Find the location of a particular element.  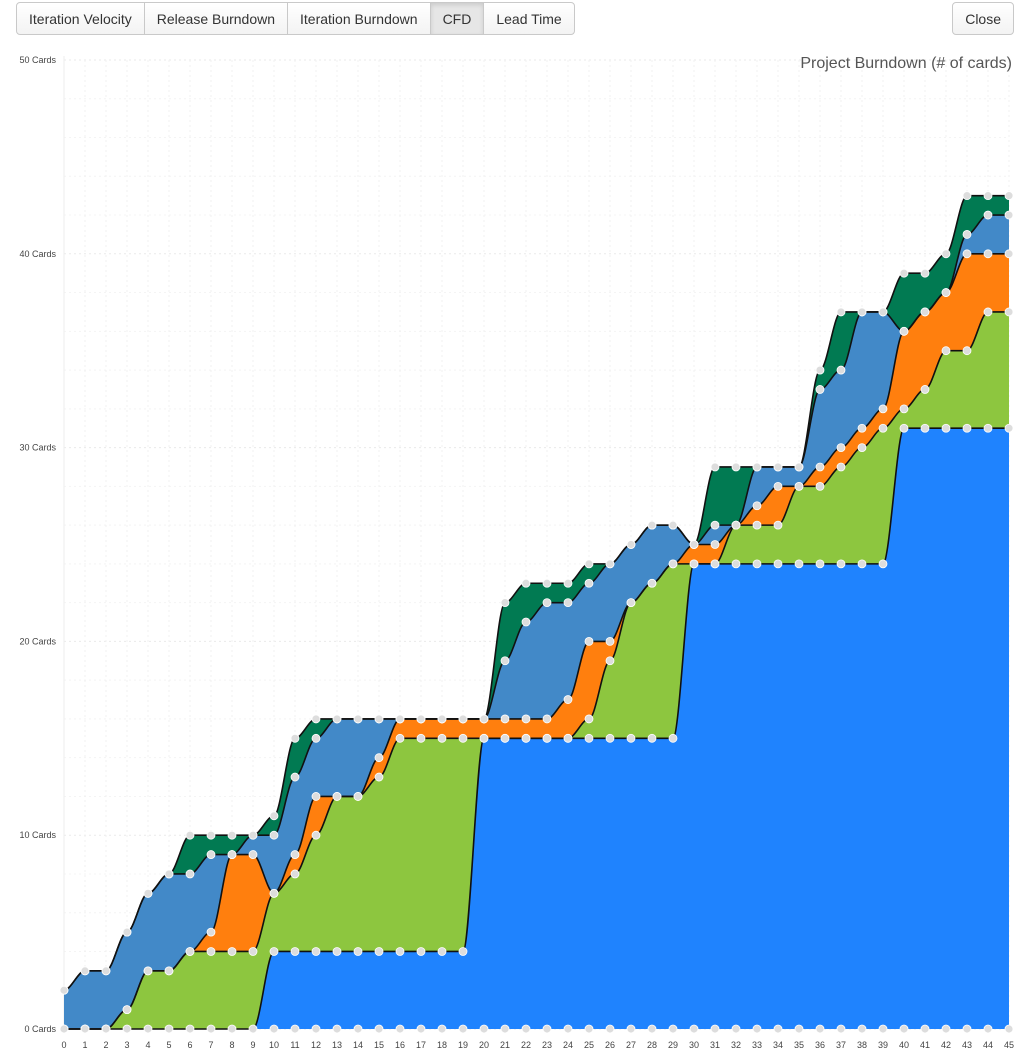

x-tick-label: 4 is located at coordinates (147, 1044).